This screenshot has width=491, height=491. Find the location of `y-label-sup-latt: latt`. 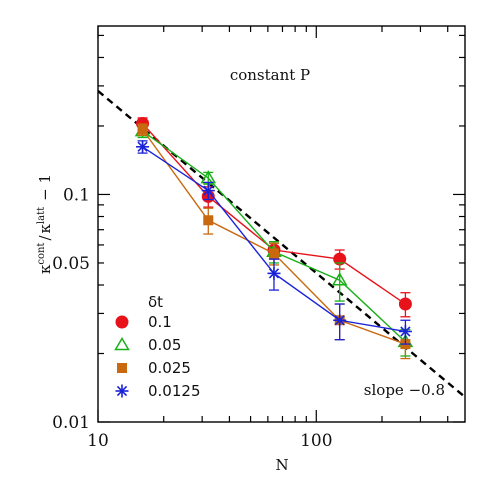

y-label-sup-latt: latt is located at coordinates (41, 215).